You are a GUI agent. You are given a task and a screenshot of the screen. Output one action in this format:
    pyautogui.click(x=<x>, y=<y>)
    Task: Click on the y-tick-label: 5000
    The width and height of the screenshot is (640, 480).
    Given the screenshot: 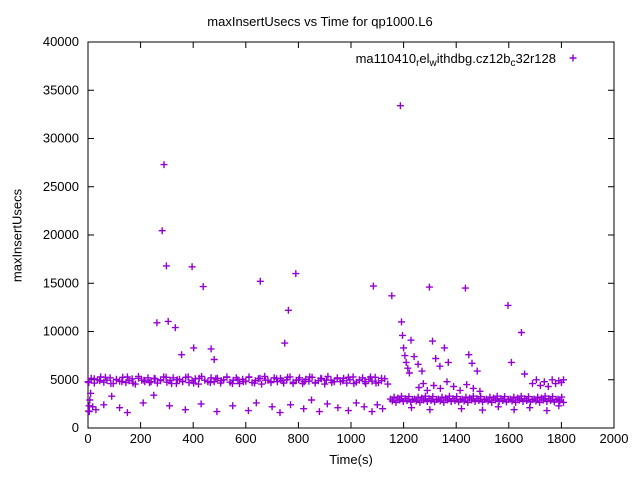 What is the action you would take?
    pyautogui.click(x=64, y=379)
    